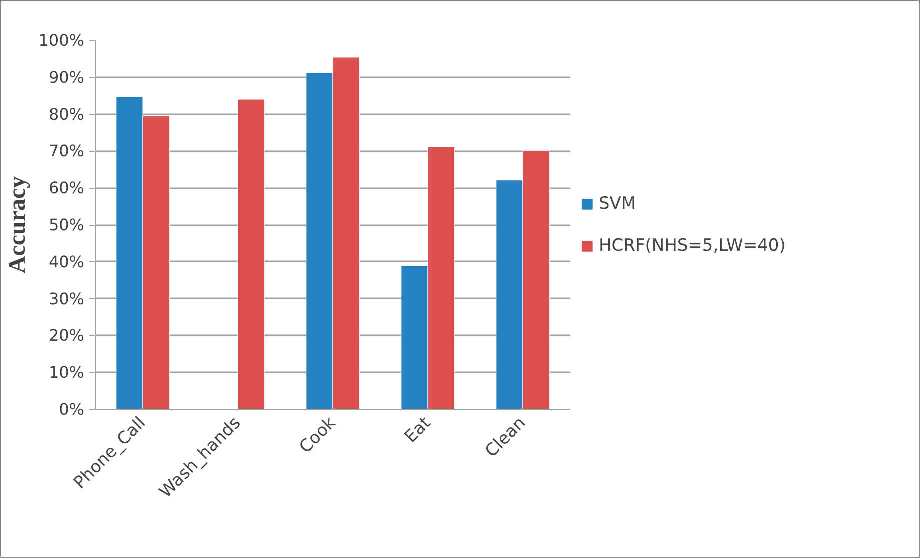  I want to click on y-axis-title: Accuracy, so click(17, 225).